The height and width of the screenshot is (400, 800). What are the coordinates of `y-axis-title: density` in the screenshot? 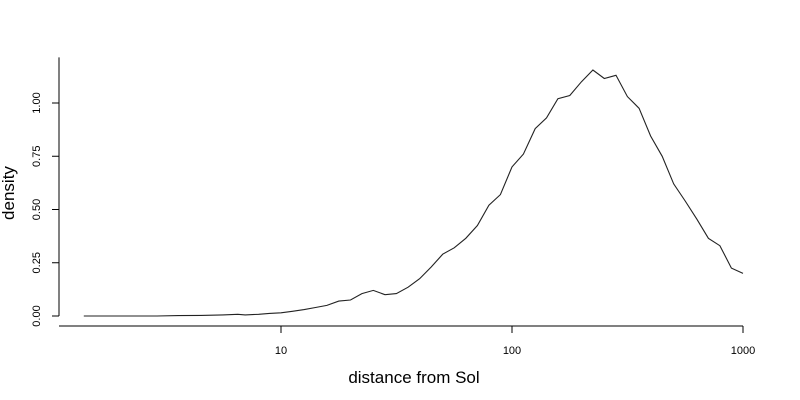 It's located at (9, 193).